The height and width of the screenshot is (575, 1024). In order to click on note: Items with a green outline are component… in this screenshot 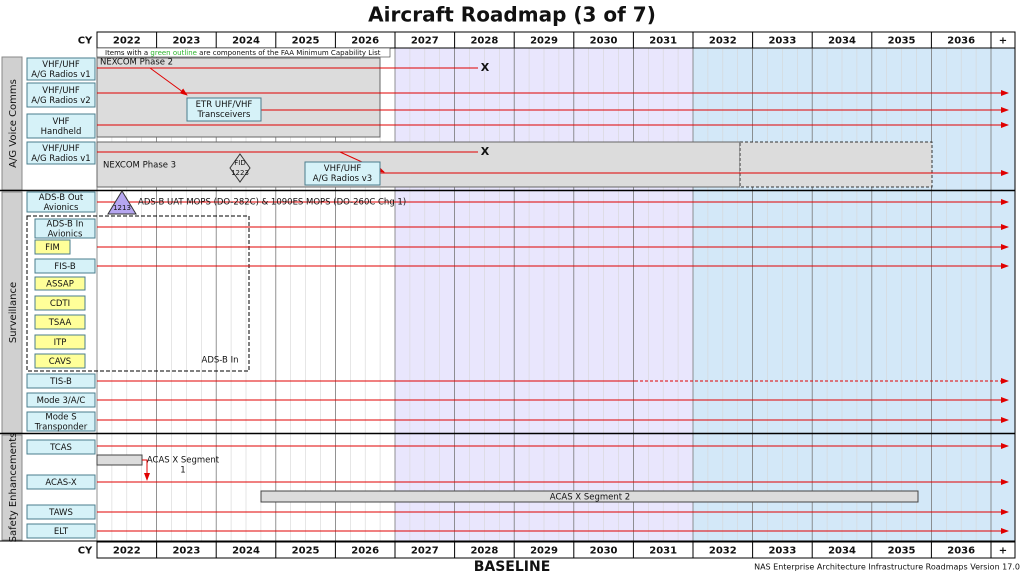, I will do `click(243, 53)`.